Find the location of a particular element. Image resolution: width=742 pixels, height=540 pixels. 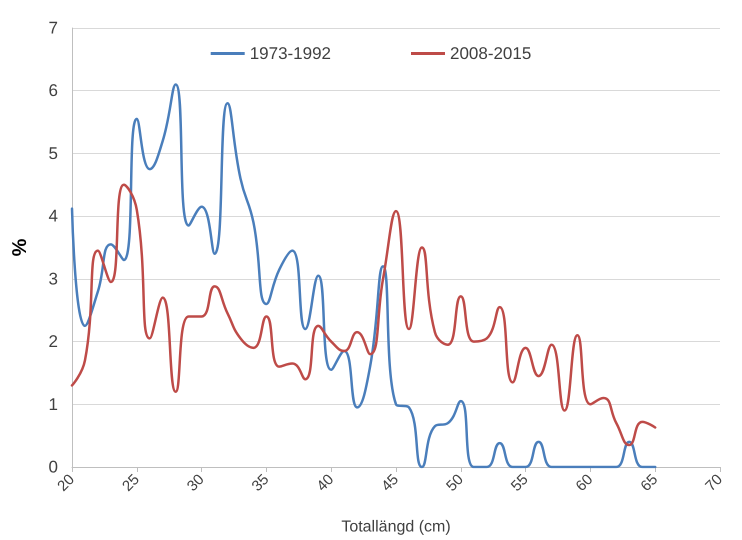

y-tick-label: 5 is located at coordinates (53, 153).